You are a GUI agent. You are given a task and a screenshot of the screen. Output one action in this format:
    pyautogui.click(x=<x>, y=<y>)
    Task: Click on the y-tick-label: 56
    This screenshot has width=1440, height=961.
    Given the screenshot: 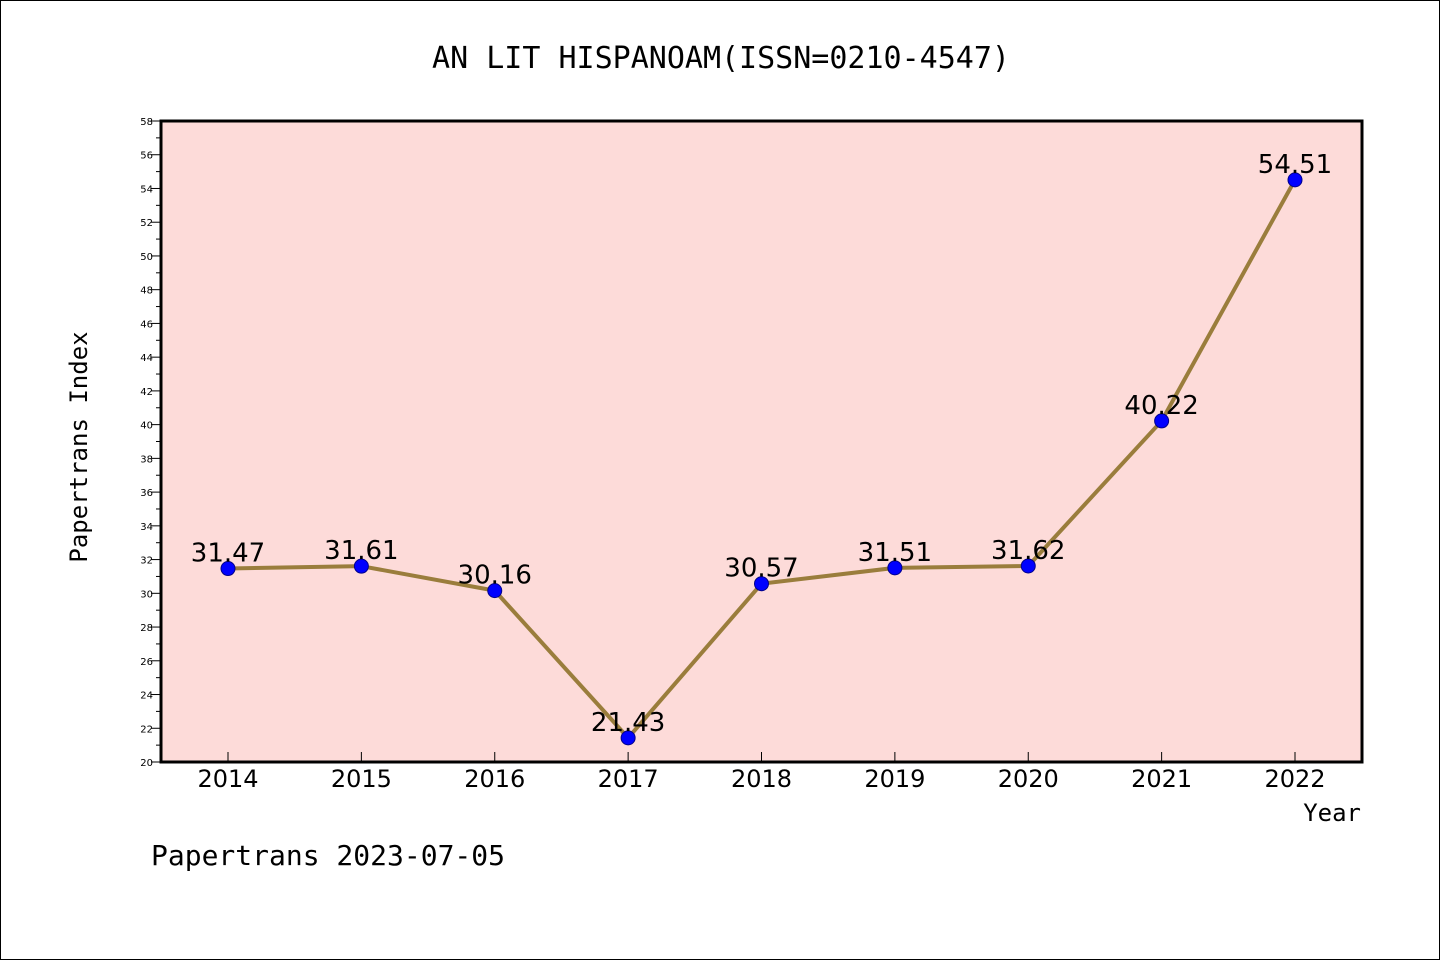 What is the action you would take?
    pyautogui.click(x=146, y=156)
    